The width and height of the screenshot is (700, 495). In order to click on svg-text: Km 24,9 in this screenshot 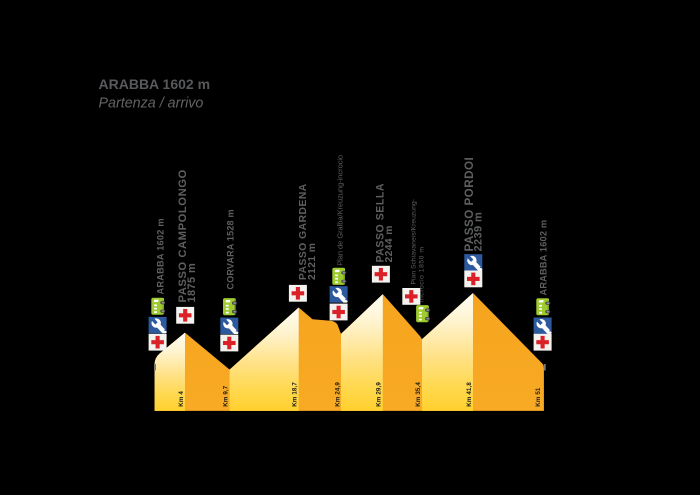, I will do `click(337, 394)`.